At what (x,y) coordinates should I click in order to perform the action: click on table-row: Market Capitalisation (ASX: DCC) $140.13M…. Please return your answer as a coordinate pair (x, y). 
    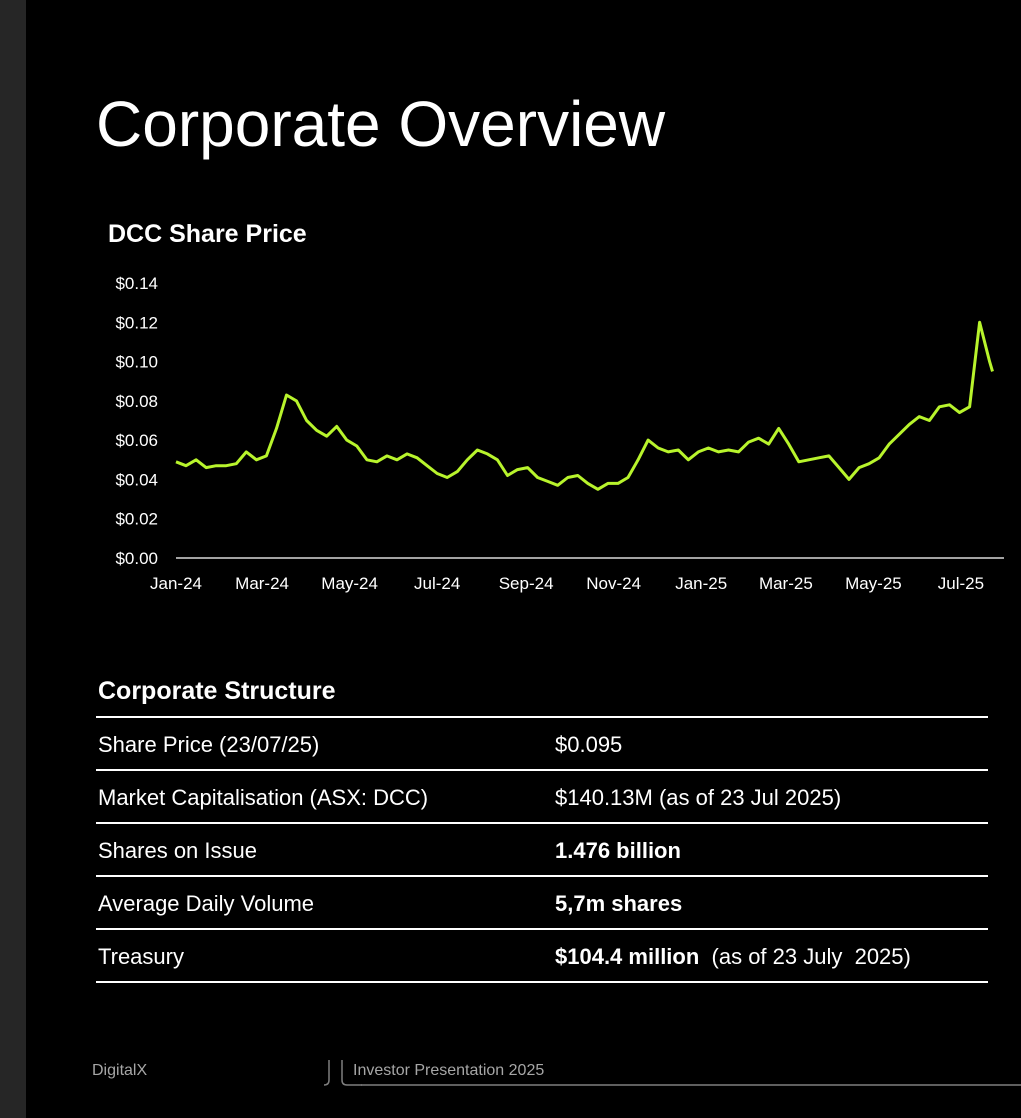
    Looking at the image, I should click on (542, 797).